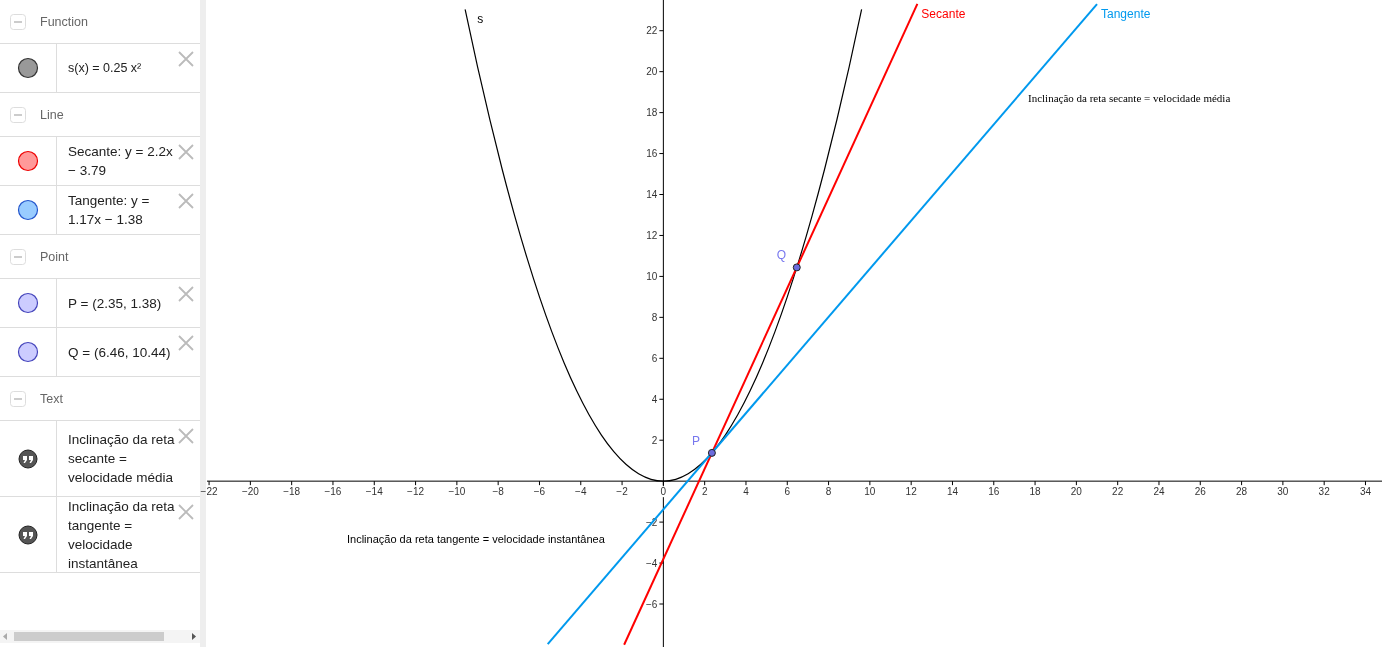 The width and height of the screenshot is (1382, 647). Describe the element at coordinates (52, 114) in the screenshot. I see `text: Line` at that location.